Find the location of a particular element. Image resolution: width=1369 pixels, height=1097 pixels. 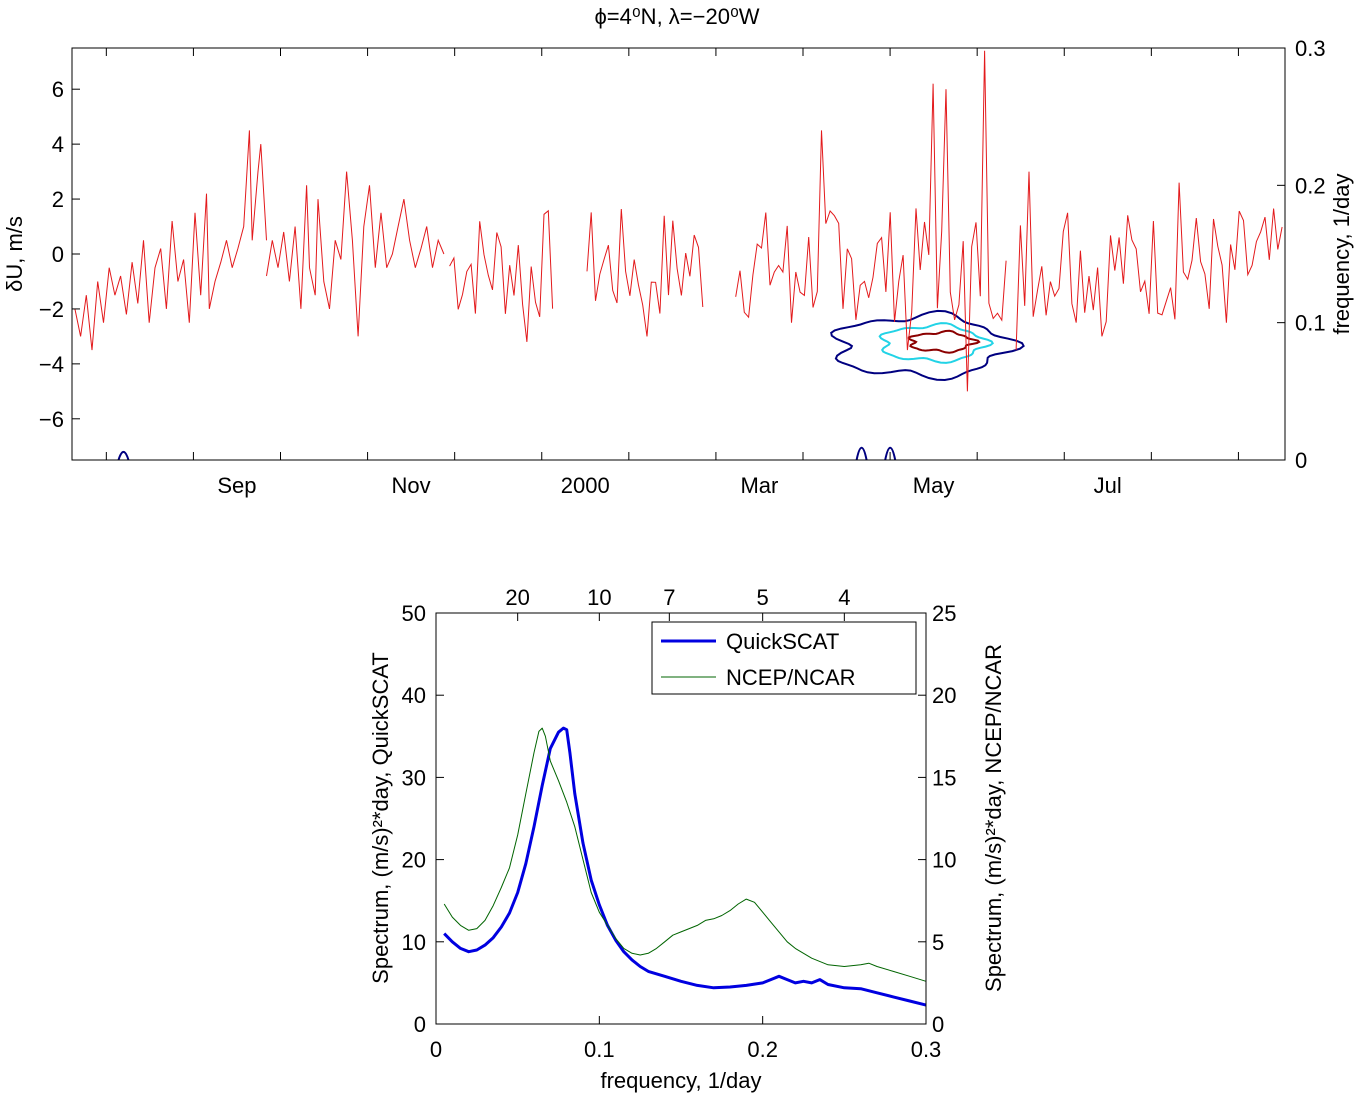

top-right-tick-label: 0 is located at coordinates (1301, 460).